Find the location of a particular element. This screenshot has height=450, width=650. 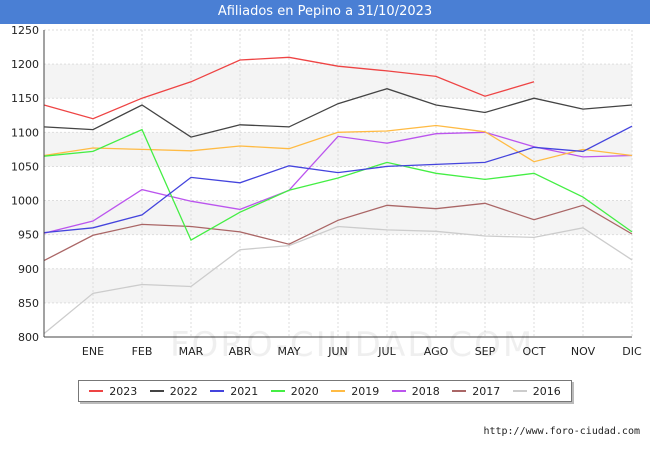

series-line-2019 is located at coordinates (338, 143).